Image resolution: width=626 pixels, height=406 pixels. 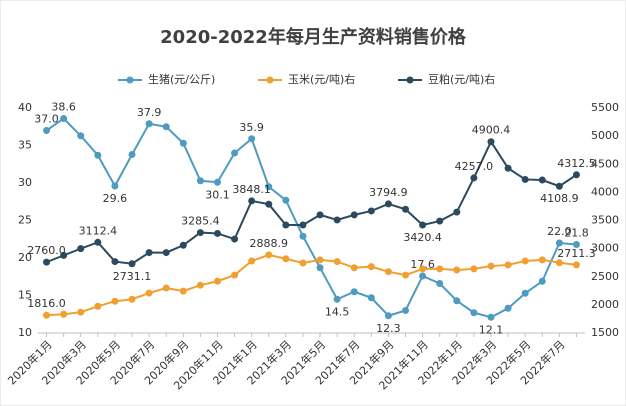 What do you see at coordinates (491, 130) in the screenshot?
I see `data-label: 4900.4` at bounding box center [491, 130].